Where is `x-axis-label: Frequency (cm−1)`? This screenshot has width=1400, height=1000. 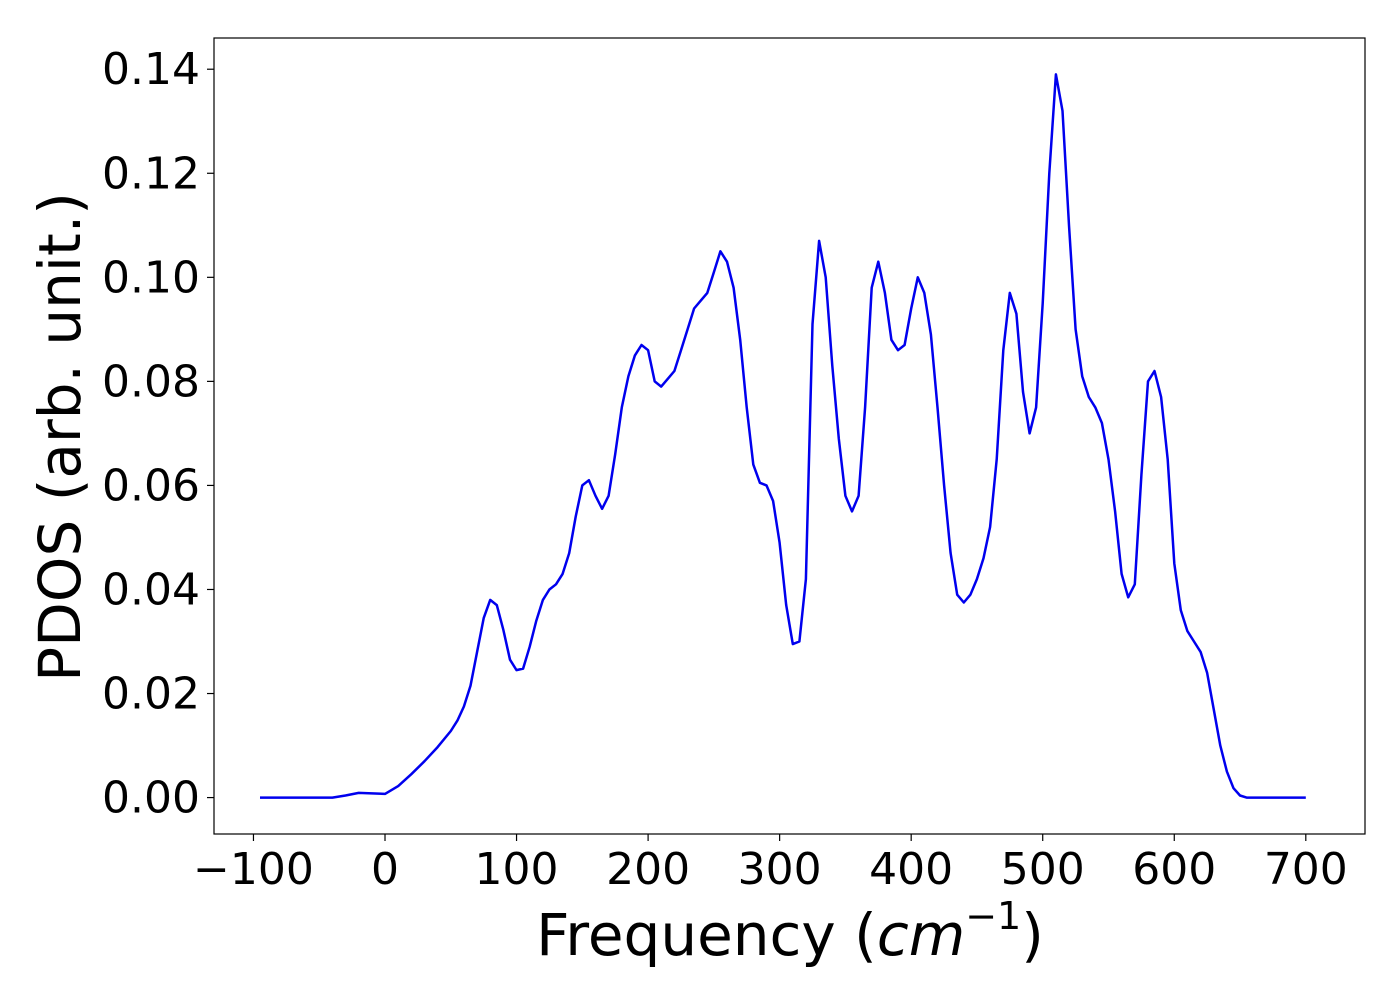
x-axis-label: Frequency (cm−1) is located at coordinates (790, 931).